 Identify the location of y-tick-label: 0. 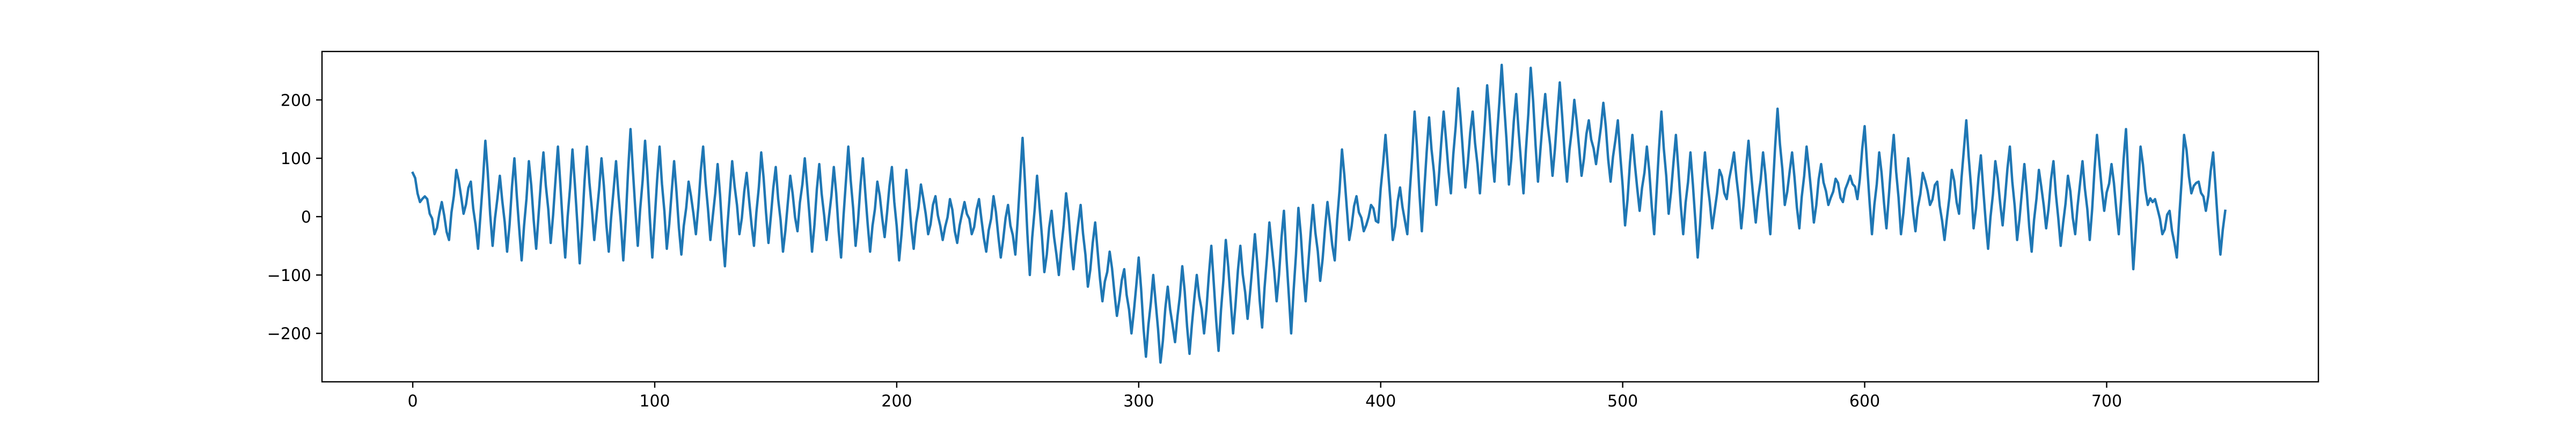
(306, 217).